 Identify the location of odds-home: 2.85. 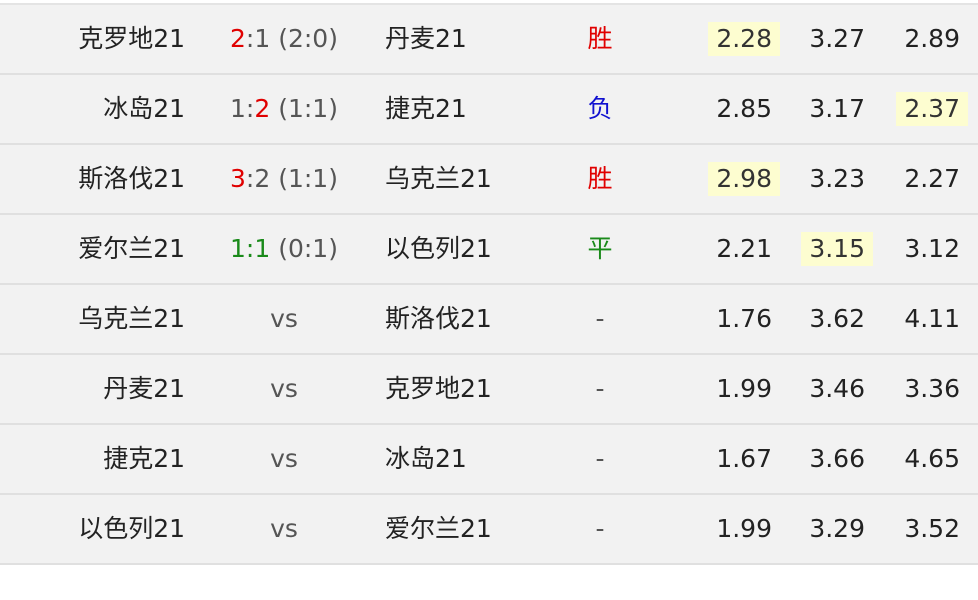
(744, 108).